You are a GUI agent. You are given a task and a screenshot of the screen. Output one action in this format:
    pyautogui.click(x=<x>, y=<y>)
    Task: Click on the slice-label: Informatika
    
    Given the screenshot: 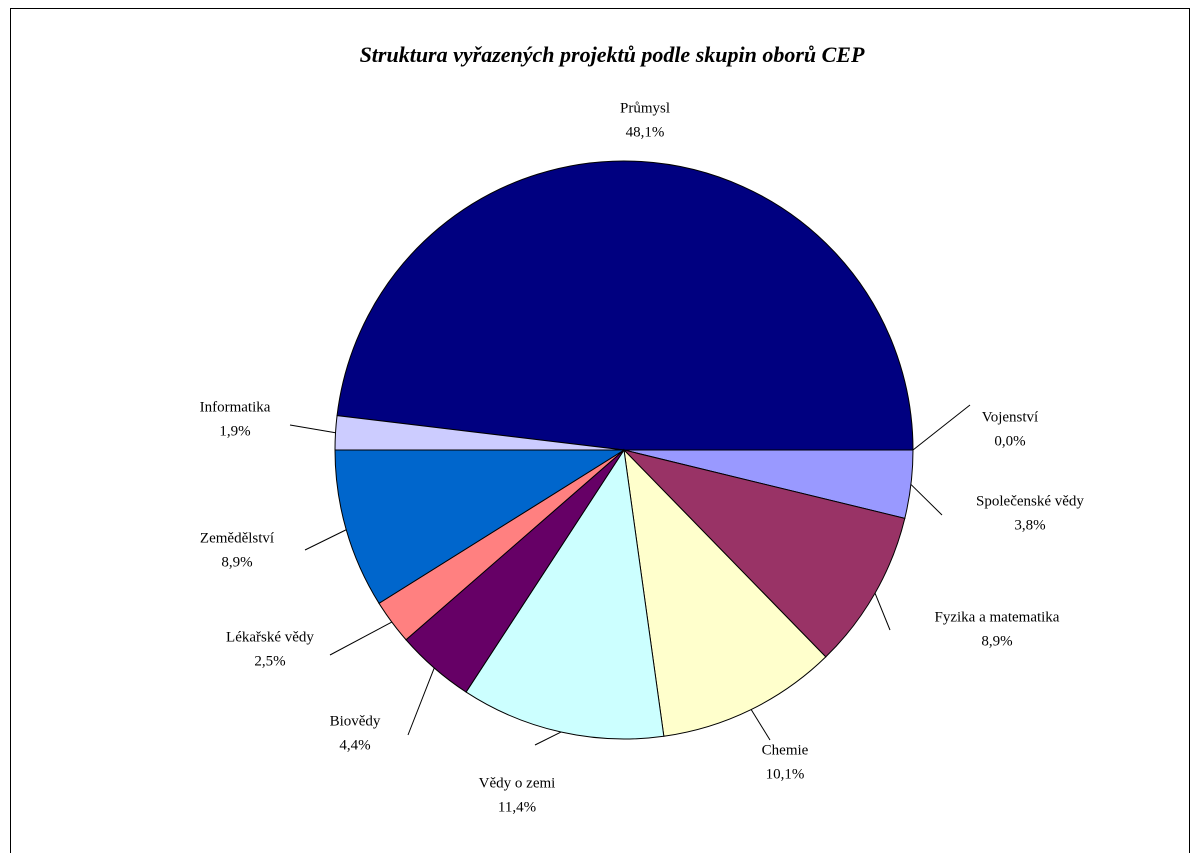 What is the action you would take?
    pyautogui.click(x=235, y=407)
    